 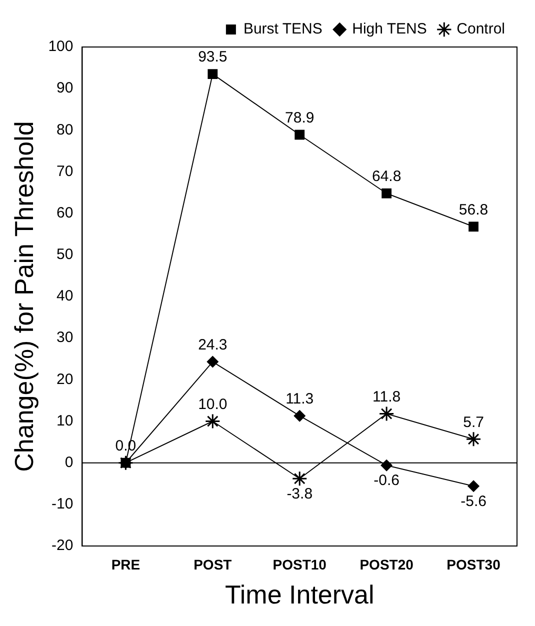 I want to click on data-label: -3.8, so click(x=299, y=493).